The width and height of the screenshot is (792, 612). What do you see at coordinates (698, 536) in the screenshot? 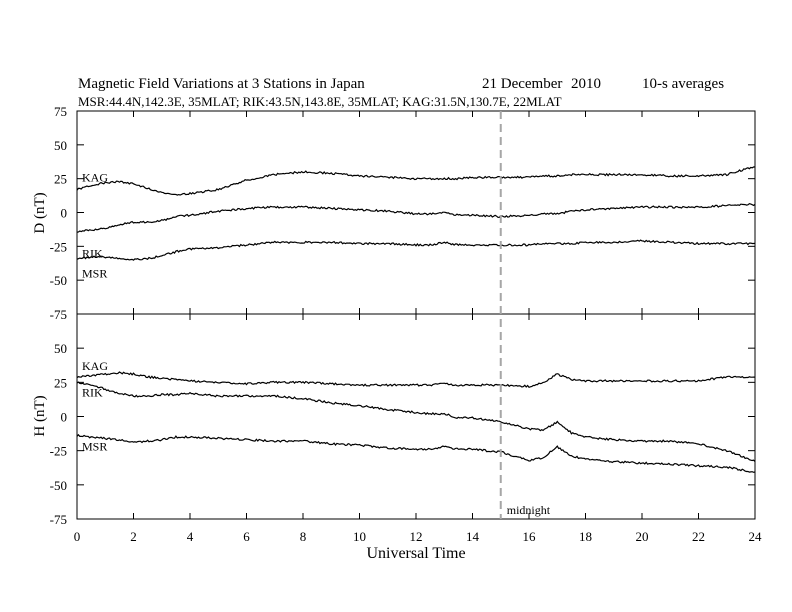
I see `x-tick-label: 22` at bounding box center [698, 536].